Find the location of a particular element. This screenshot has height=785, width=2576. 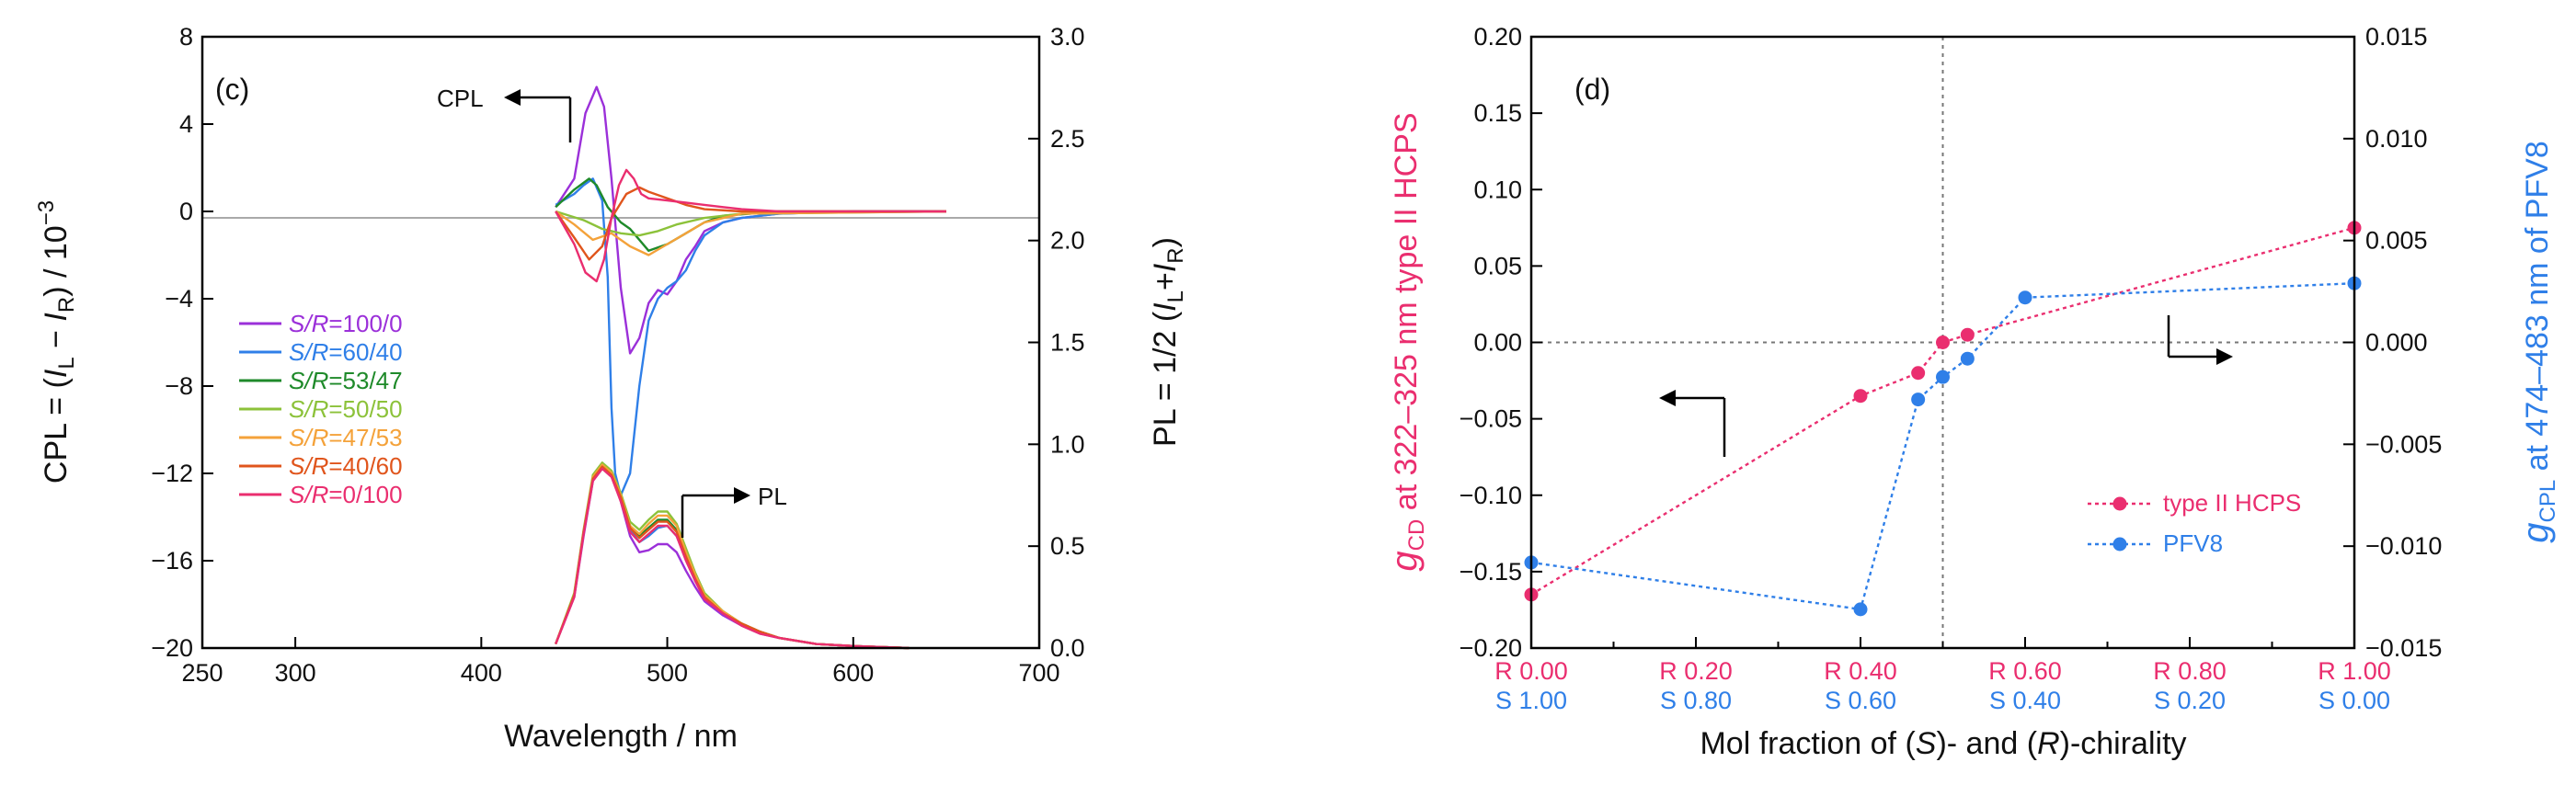

right-y-tick-label: 0.0 is located at coordinates (1067, 648).